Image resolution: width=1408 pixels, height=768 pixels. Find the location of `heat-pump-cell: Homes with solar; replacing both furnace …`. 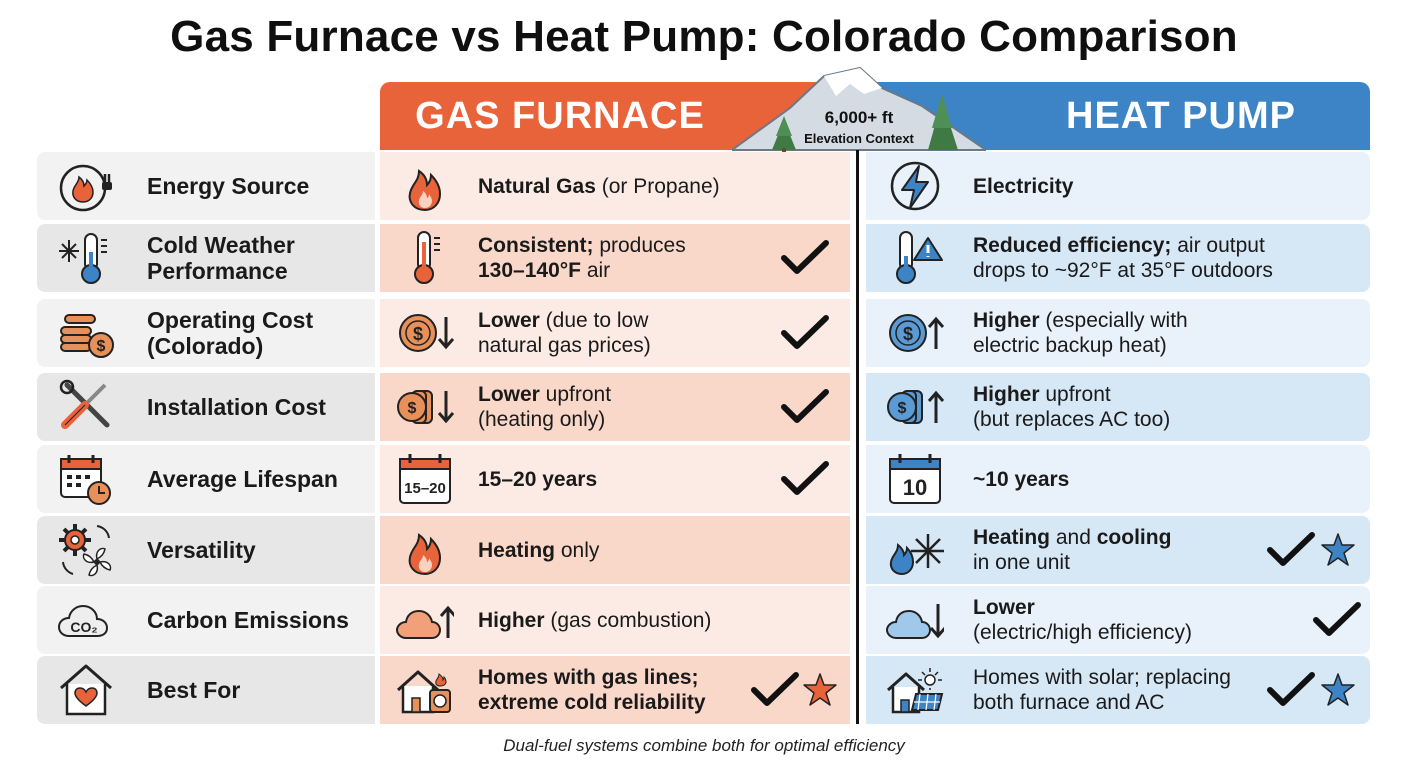

heat-pump-cell: Homes with solar; replacing both furnace … is located at coordinates (1118, 690).